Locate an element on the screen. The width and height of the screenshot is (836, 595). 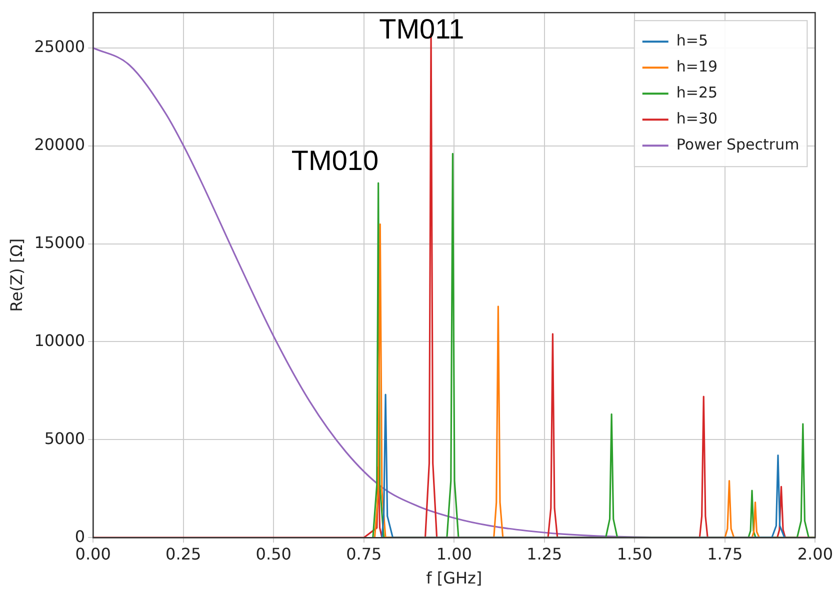
legend-label: h=5 is located at coordinates (692, 40).